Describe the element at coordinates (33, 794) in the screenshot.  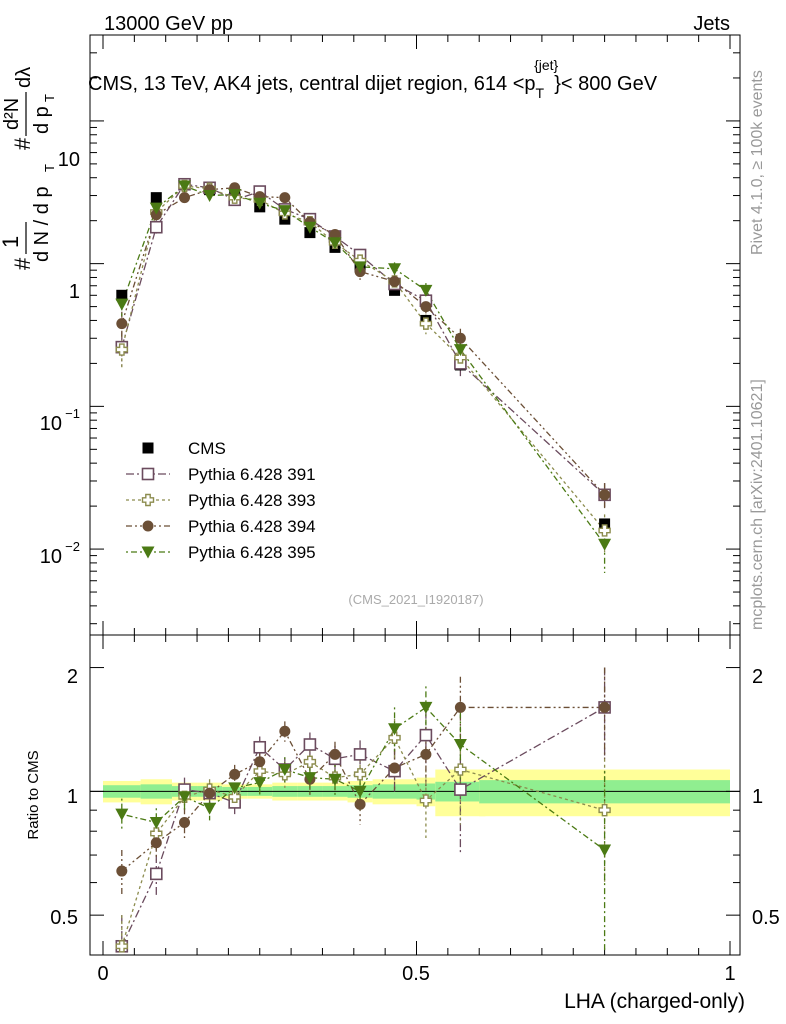
I see `ratio-axis-label: Ratio to CMS` at that location.